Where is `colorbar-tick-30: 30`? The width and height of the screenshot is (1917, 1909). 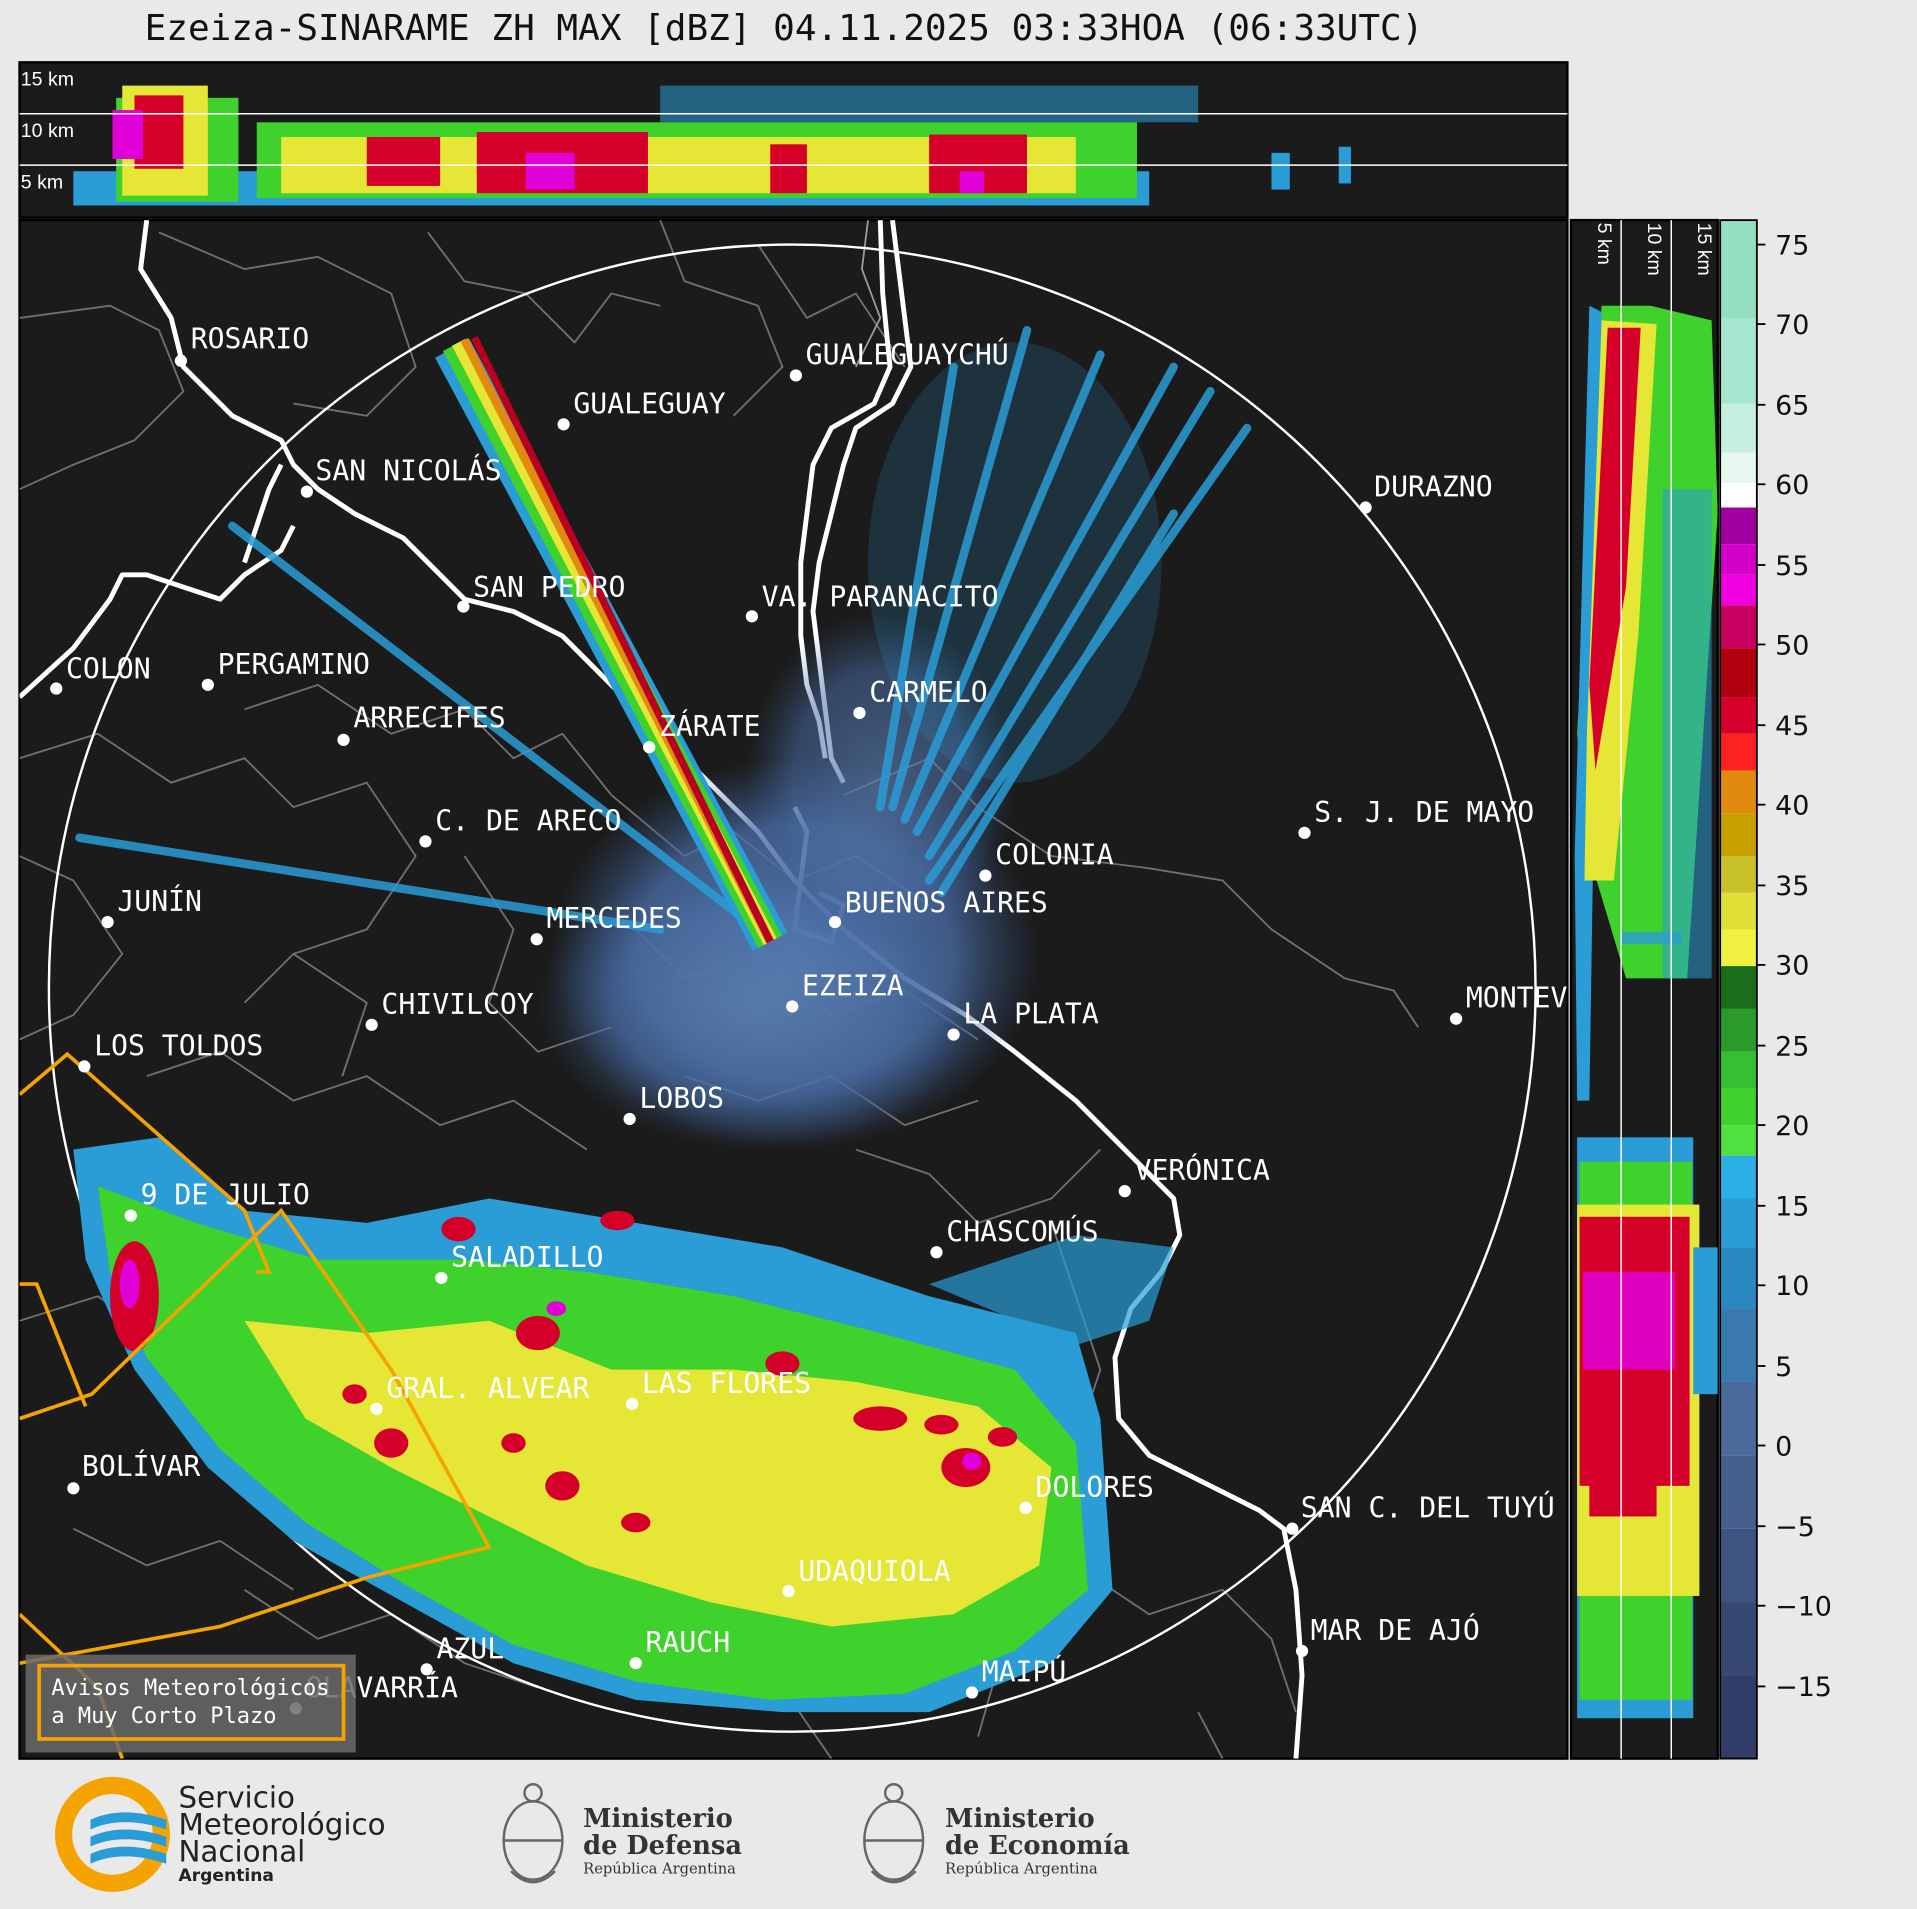
colorbar-tick-30: 30 is located at coordinates (1792, 966).